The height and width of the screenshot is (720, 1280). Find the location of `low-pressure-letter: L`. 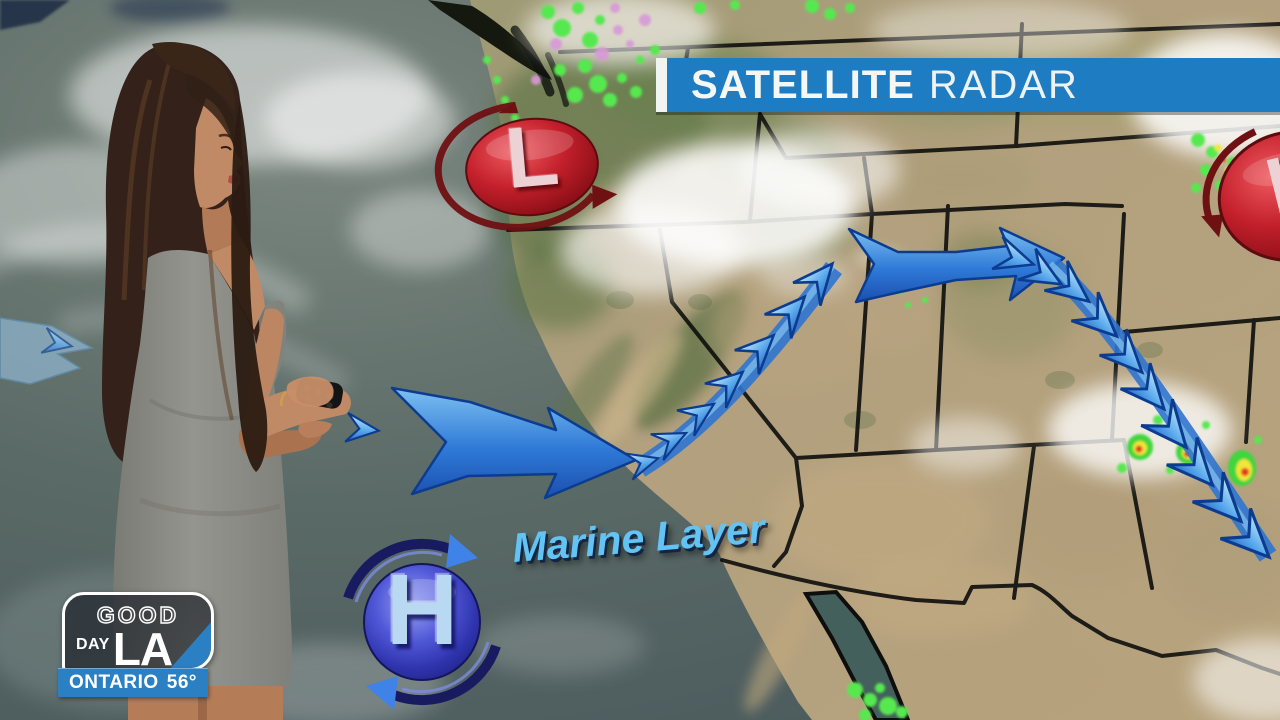

low-pressure-letter: L is located at coordinates (532, 157).